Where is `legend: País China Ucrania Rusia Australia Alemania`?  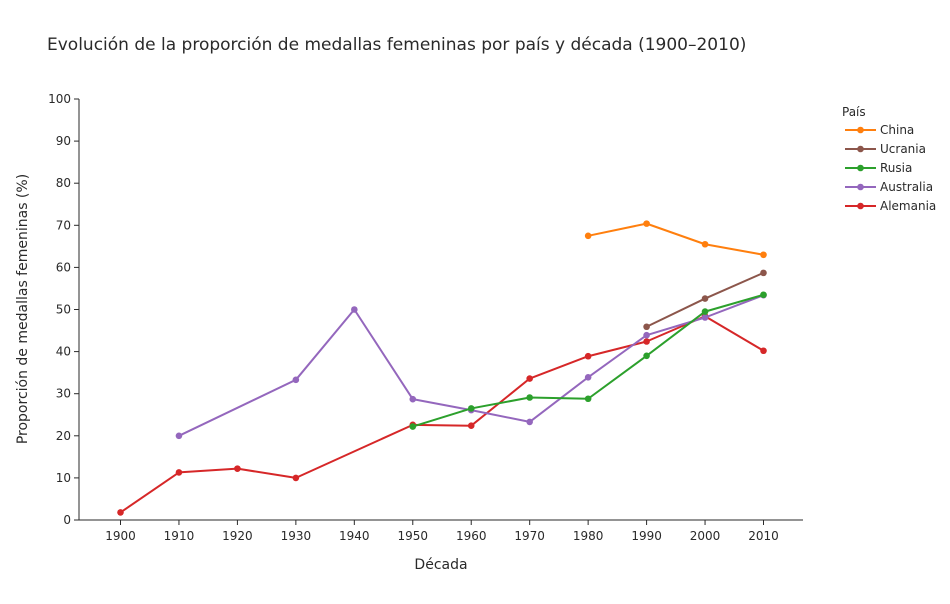 legend: País China Ucrania Rusia Australia Alemania is located at coordinates (889, 159).